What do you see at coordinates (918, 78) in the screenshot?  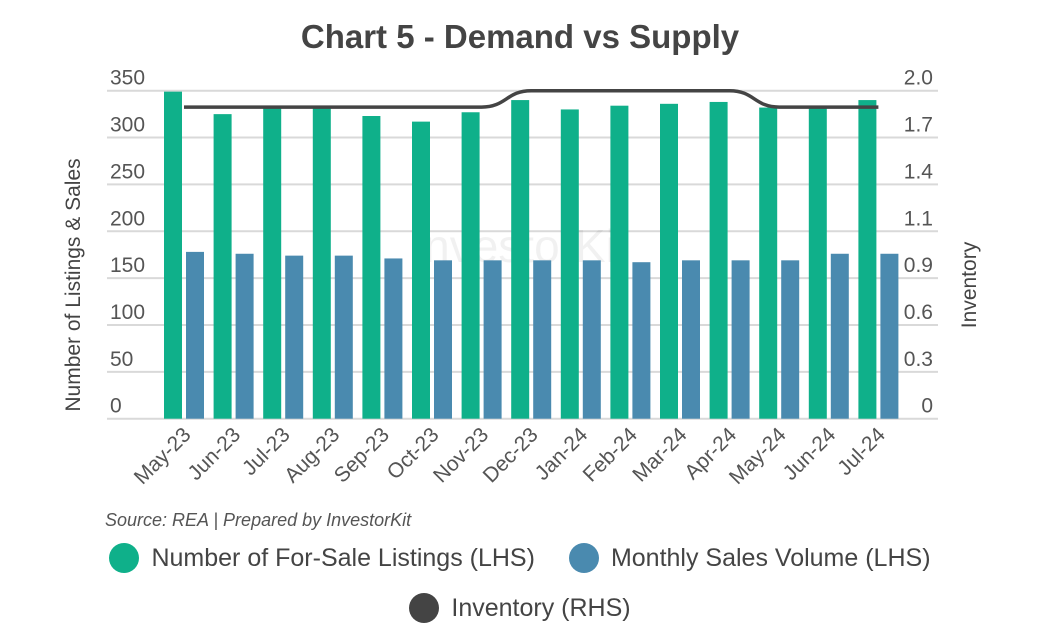 I see `y2-tick-label: 2.0` at bounding box center [918, 78].